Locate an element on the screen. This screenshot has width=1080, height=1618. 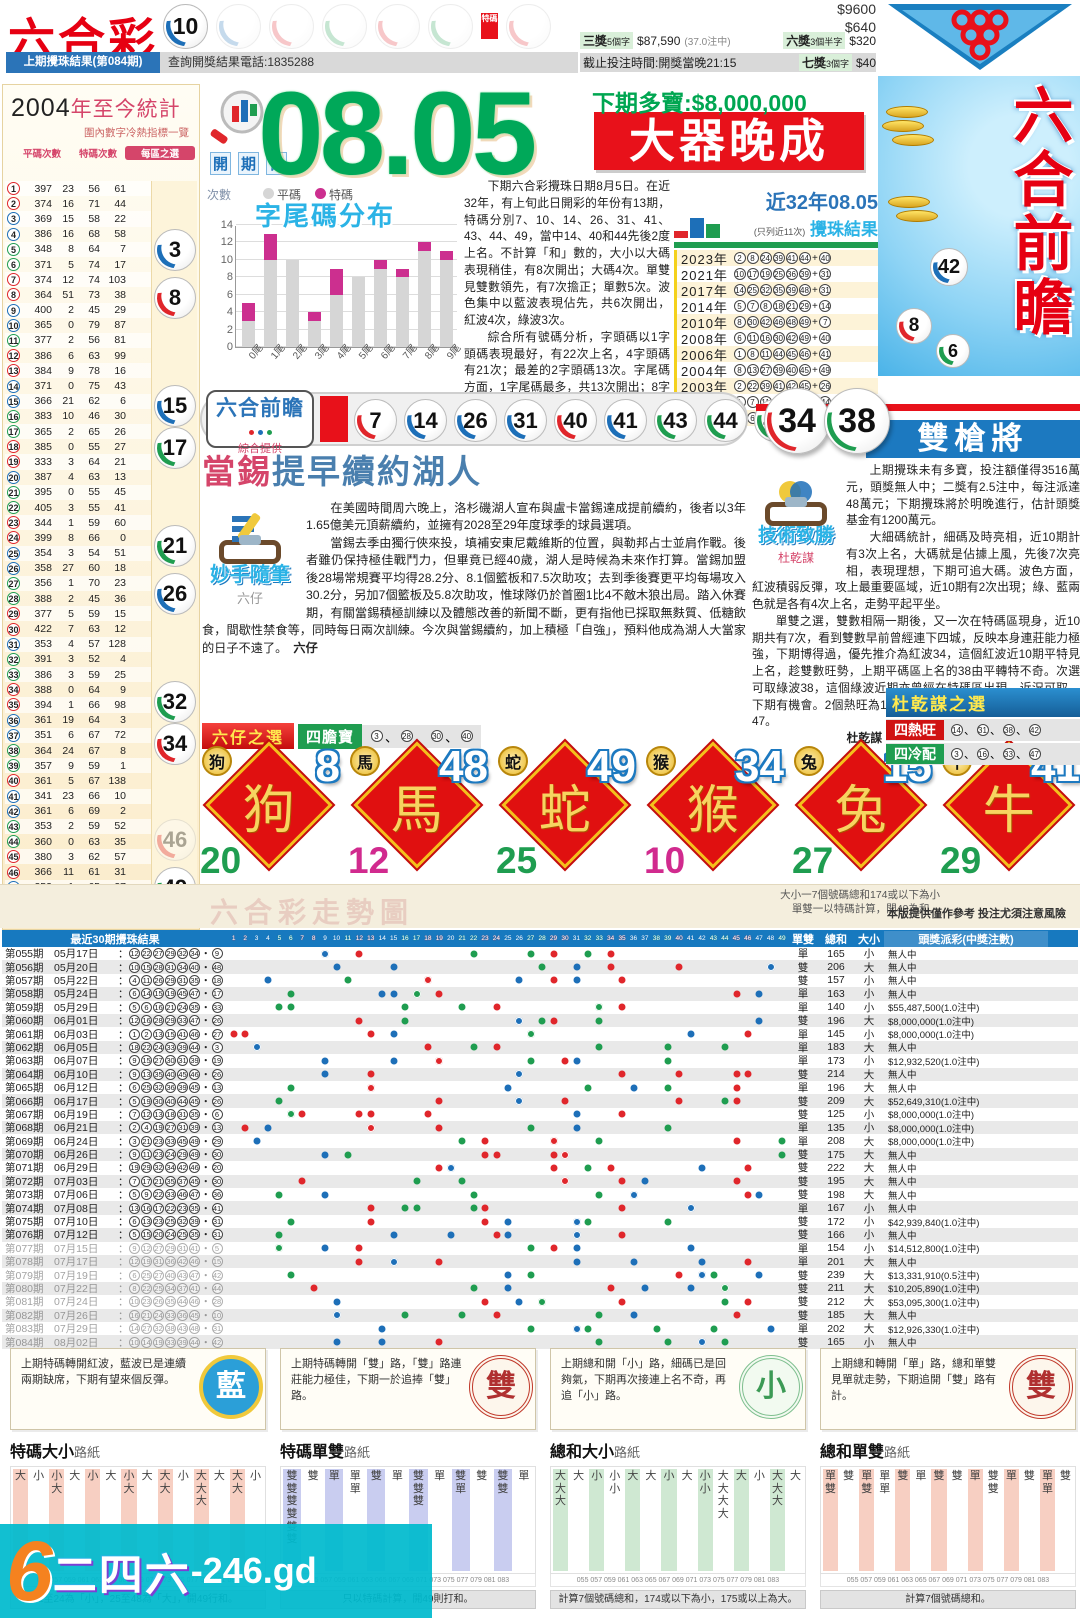
stats-value: 3 is located at coordinates (71, 659).